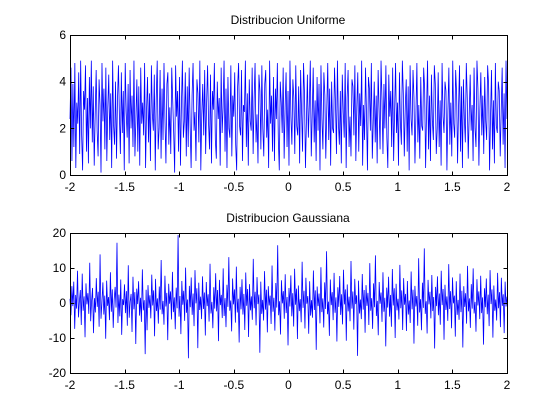 The height and width of the screenshot is (420, 560). What do you see at coordinates (62, 128) in the screenshot?
I see `y-tick-label: 2` at bounding box center [62, 128].